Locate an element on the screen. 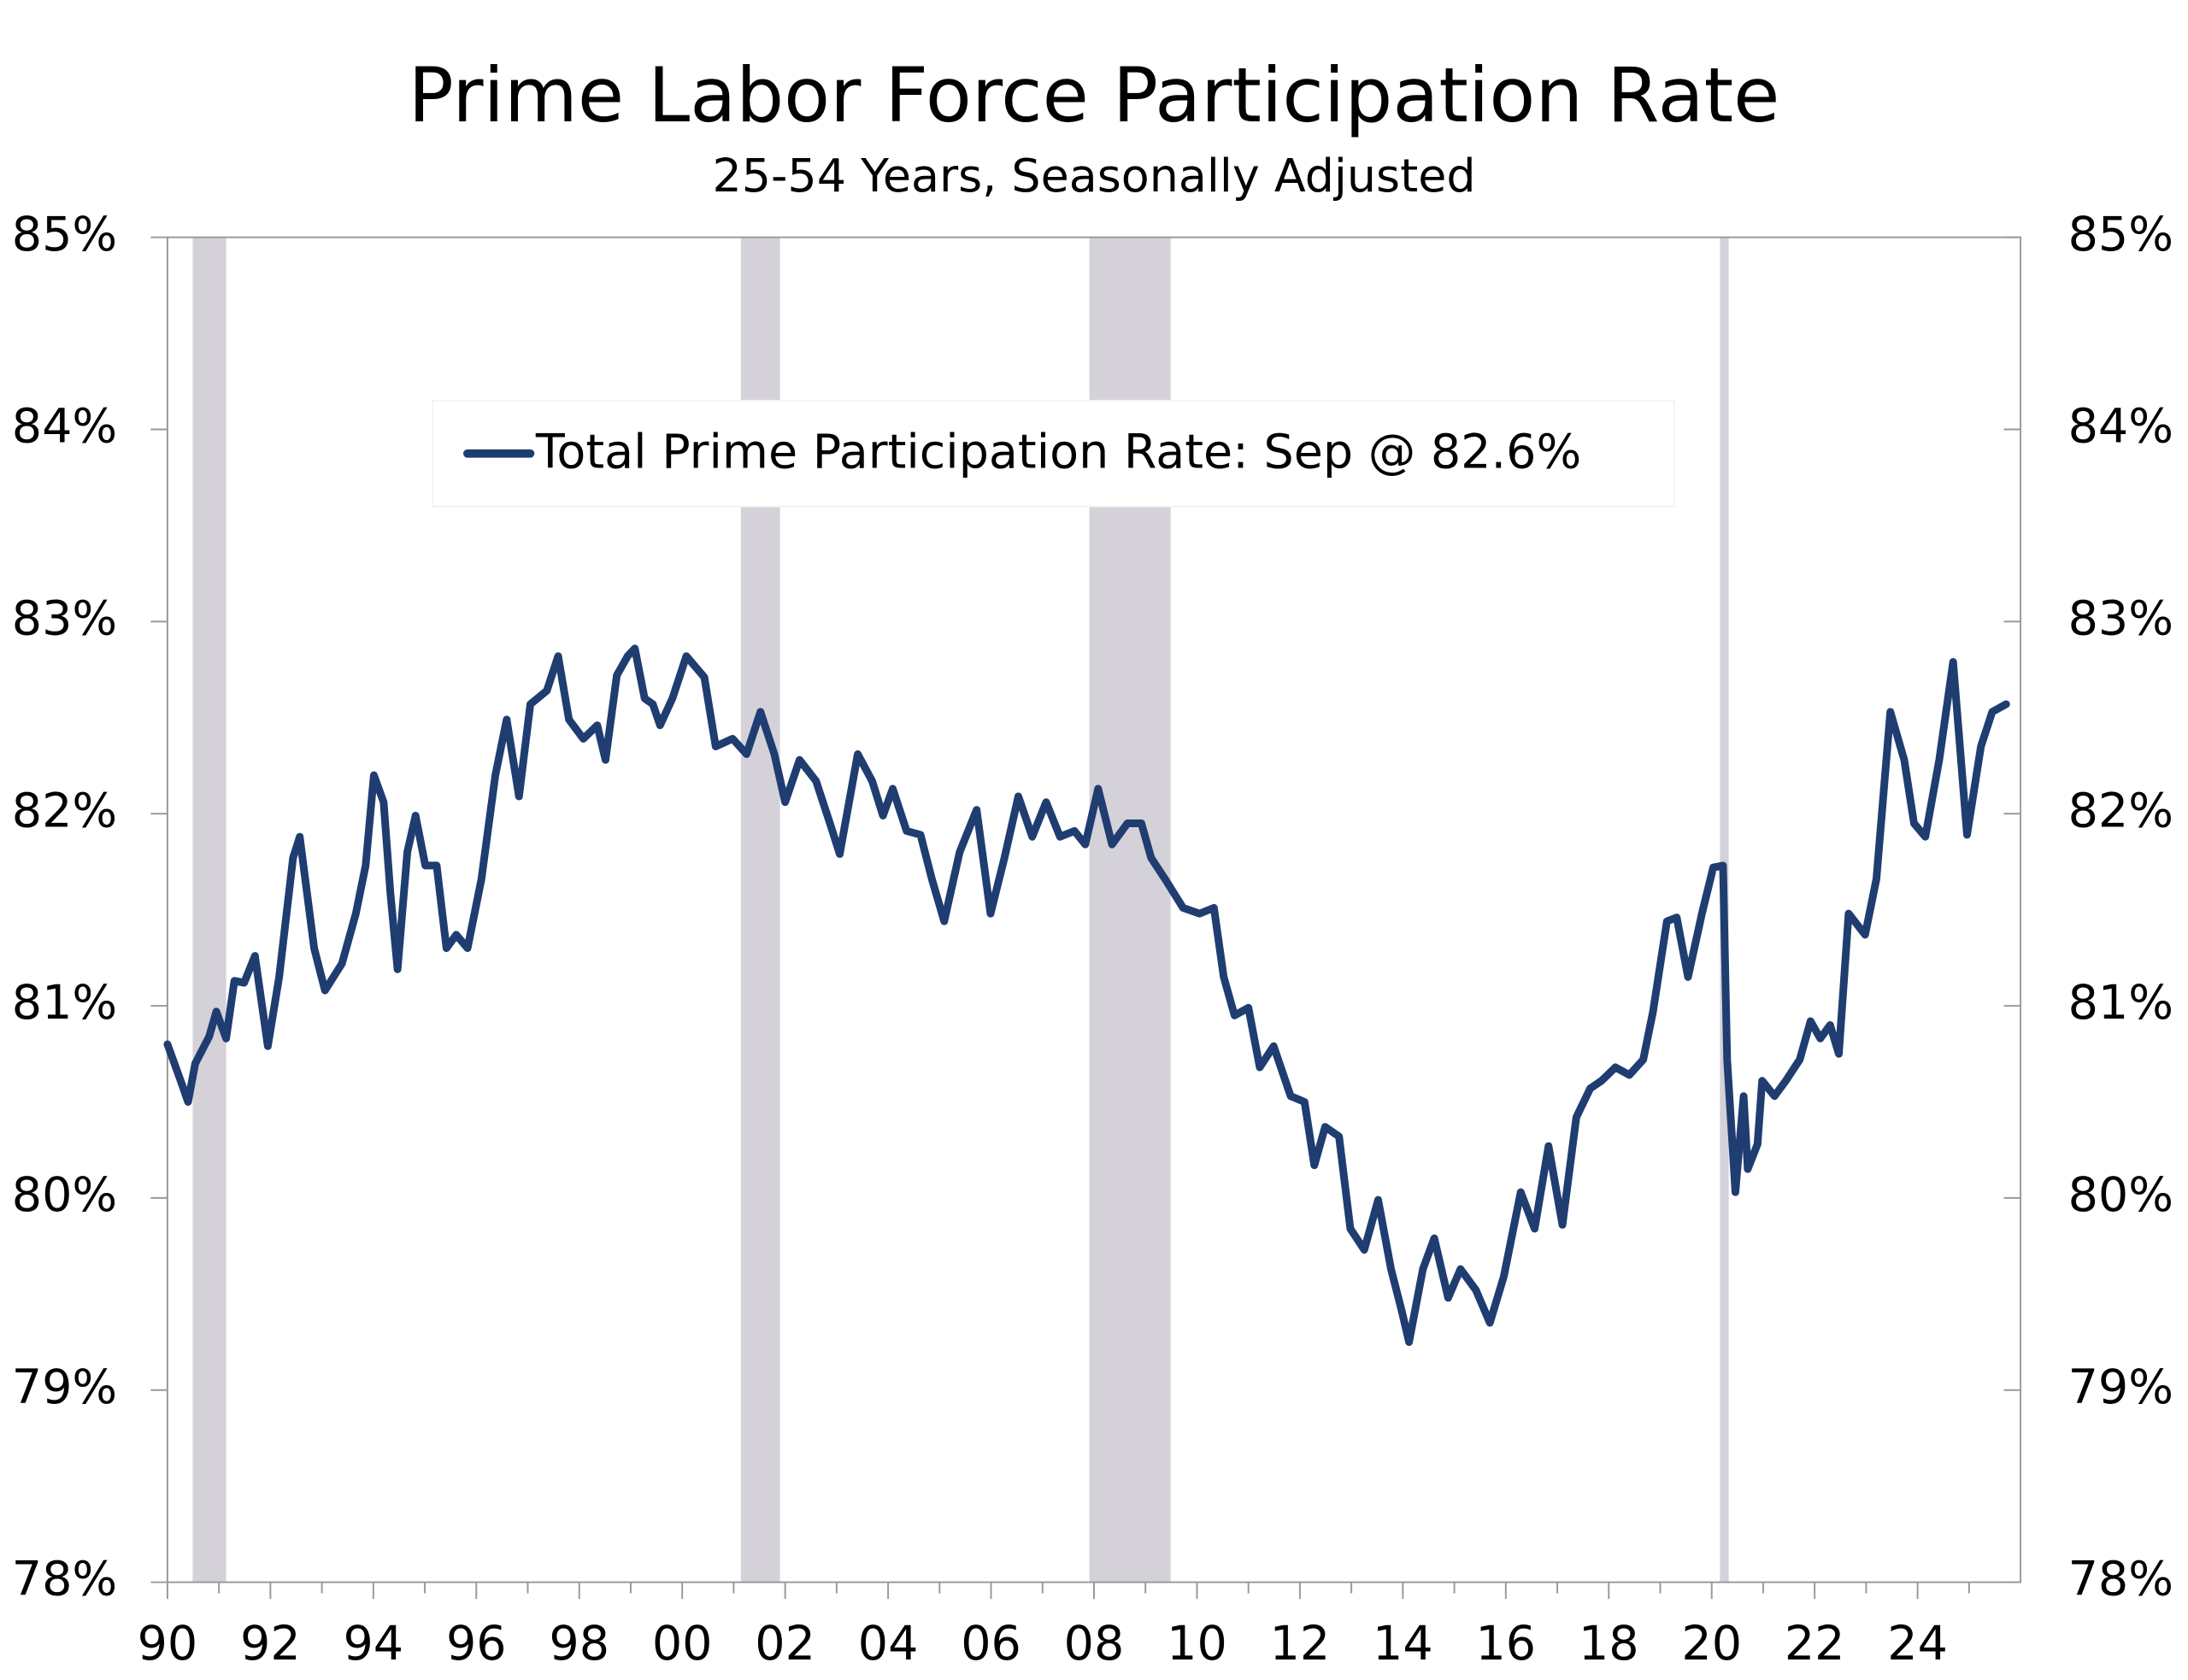 The width and height of the screenshot is (2188, 1680). y2-tick-label: 84% is located at coordinates (2120, 427).